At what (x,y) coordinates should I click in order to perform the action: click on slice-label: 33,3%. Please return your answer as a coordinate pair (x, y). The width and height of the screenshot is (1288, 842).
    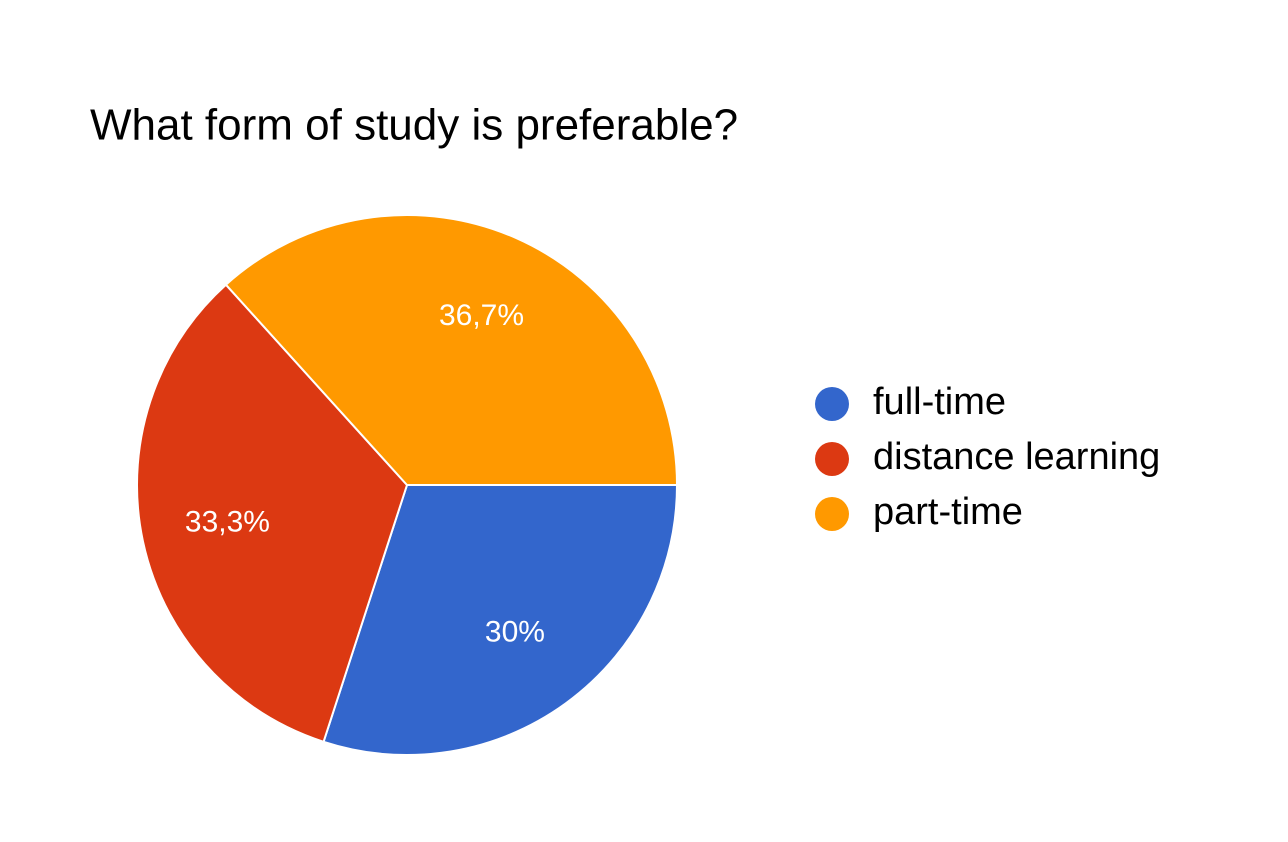
    Looking at the image, I should click on (227, 521).